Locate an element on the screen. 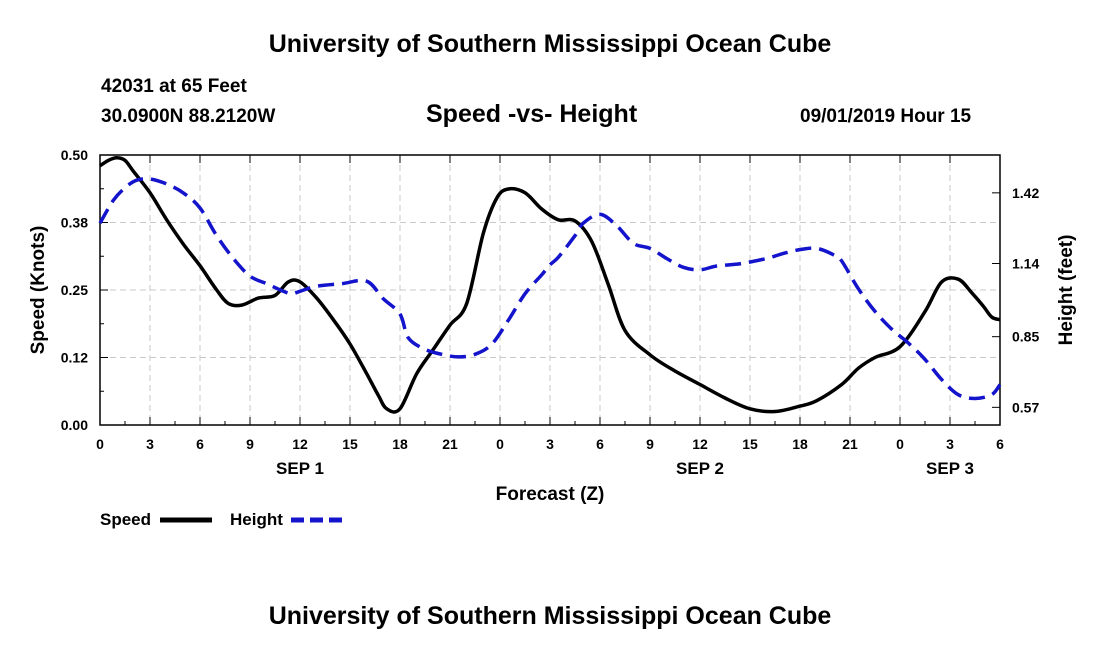 This screenshot has width=1100, height=650. y2-tick-label: 1.14 is located at coordinates (1025, 264).